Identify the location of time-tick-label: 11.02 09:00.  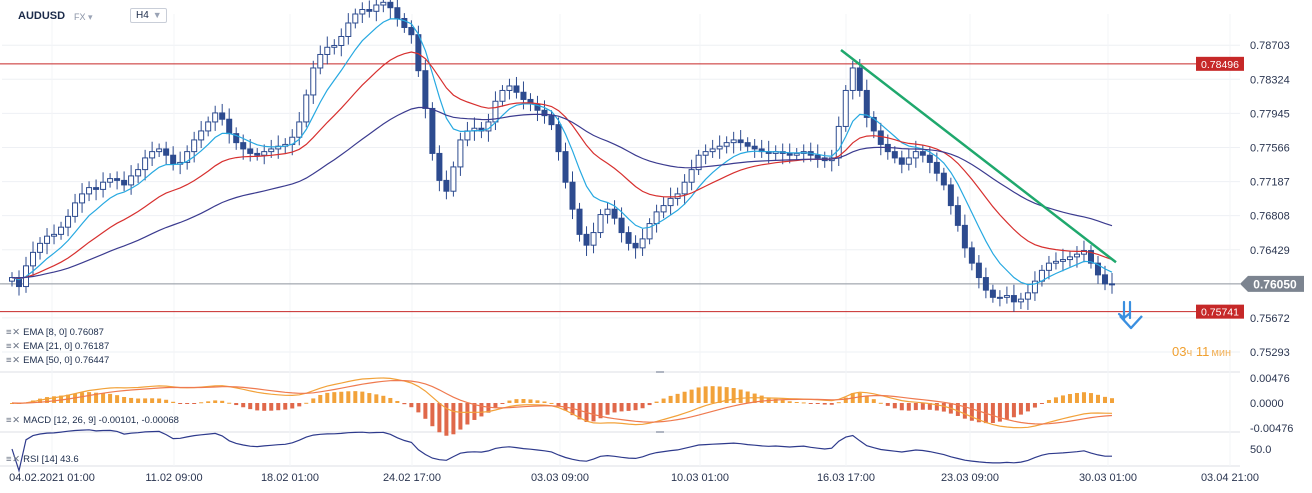
(173, 478).